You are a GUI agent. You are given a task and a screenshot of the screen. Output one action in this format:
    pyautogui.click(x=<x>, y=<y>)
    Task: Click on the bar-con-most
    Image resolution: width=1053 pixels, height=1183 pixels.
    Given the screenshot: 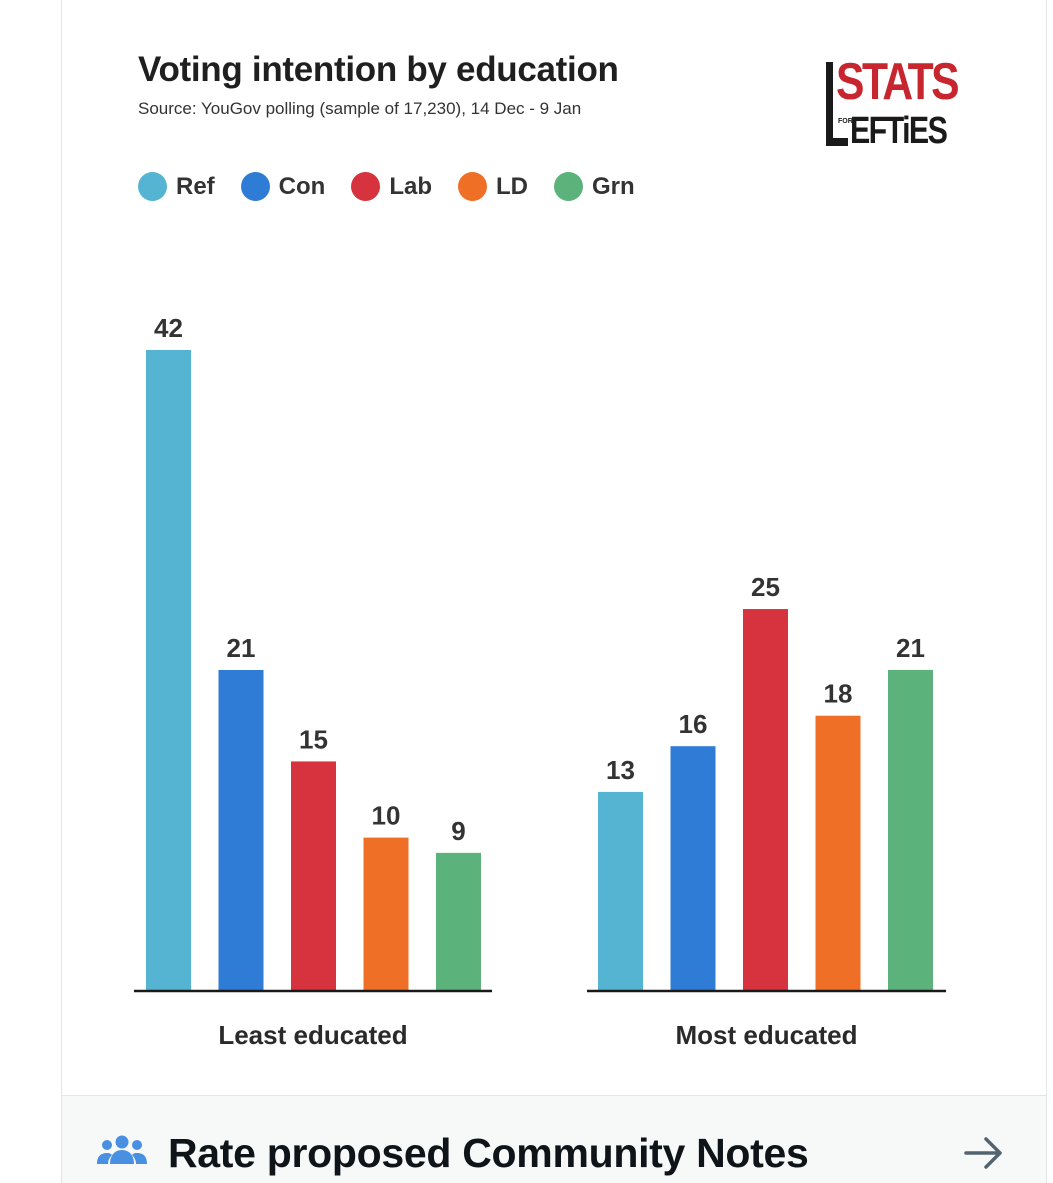 What is the action you would take?
    pyautogui.click(x=693, y=868)
    